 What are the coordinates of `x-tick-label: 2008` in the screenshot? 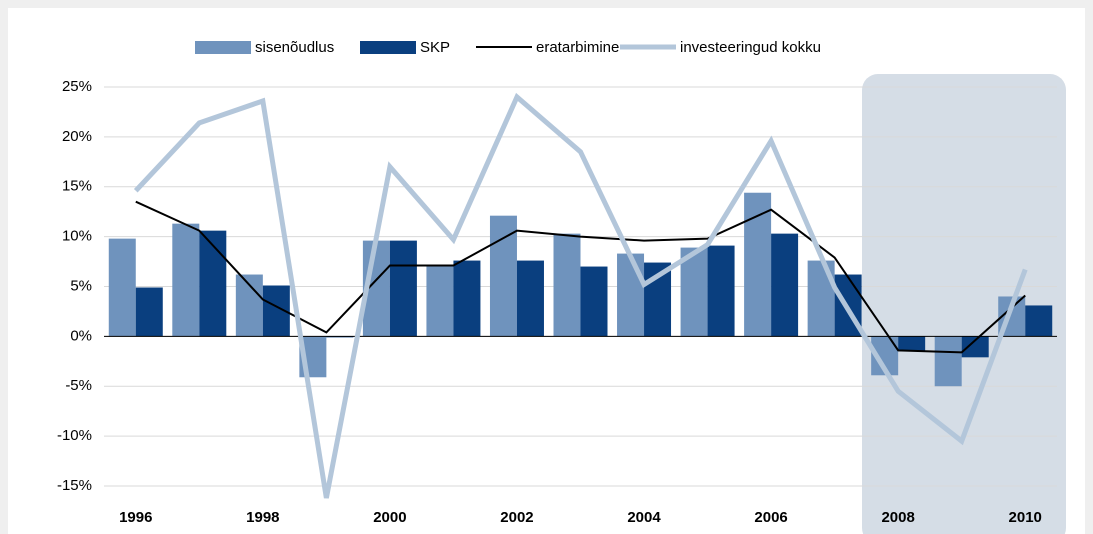 It's located at (897, 517).